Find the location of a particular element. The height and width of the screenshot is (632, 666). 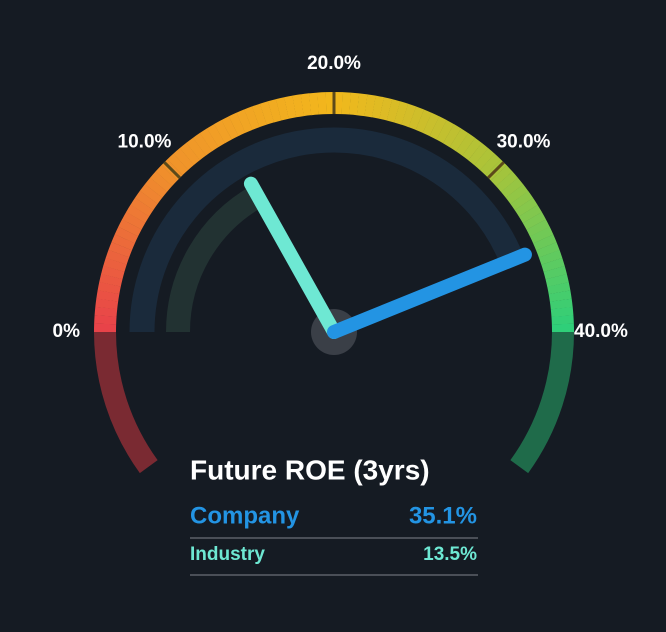

legend-label: Industry is located at coordinates (227, 554).